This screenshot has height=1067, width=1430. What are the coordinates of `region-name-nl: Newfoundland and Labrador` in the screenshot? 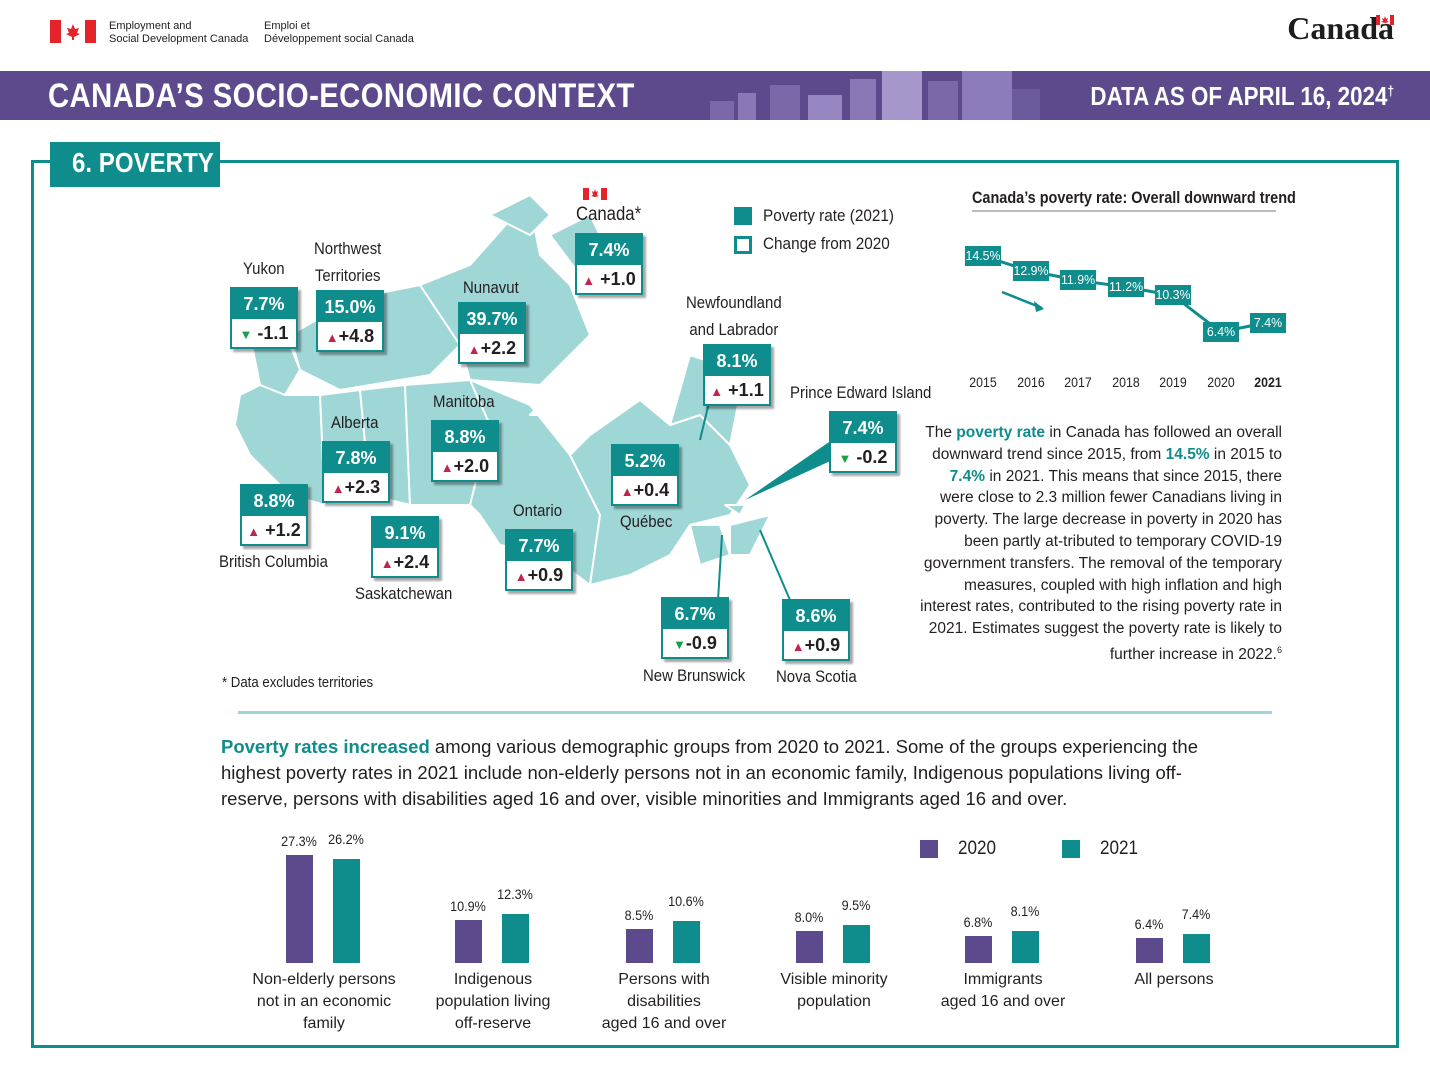 It's located at (734, 316).